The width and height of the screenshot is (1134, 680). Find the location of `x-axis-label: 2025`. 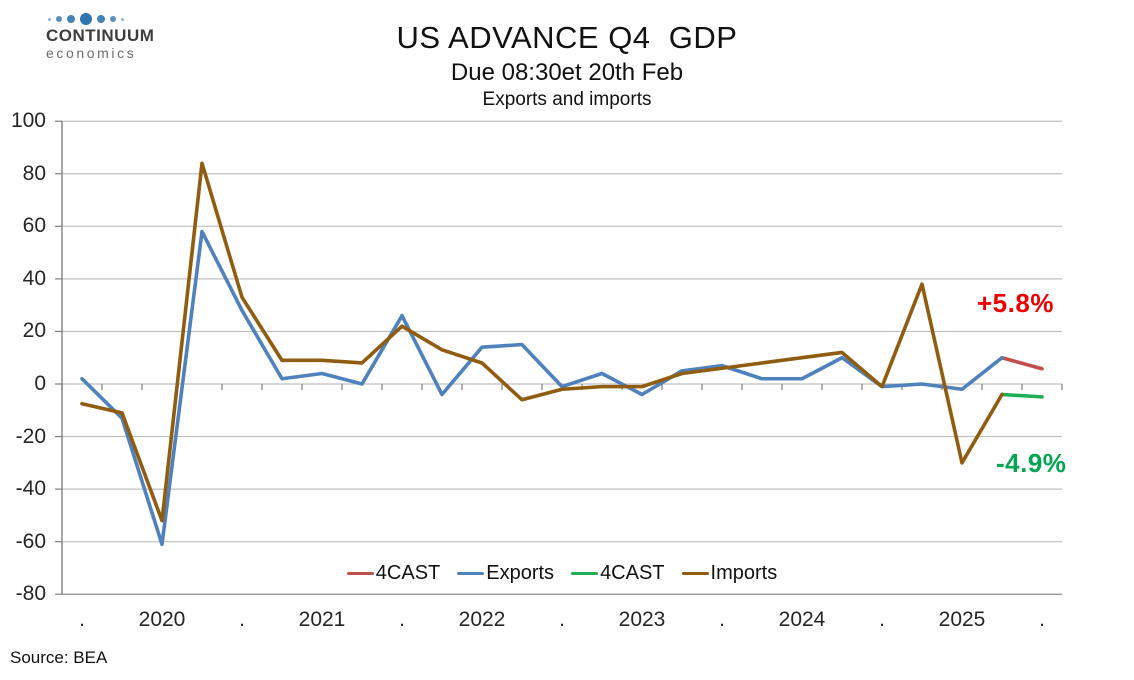

x-axis-label: 2025 is located at coordinates (962, 619).